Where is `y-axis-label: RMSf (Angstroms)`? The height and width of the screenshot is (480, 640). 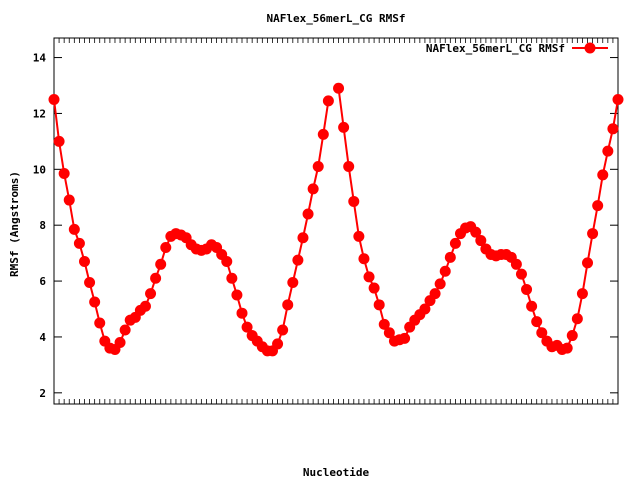 y-axis-label: RMSf (Angstroms) is located at coordinates (14, 224).